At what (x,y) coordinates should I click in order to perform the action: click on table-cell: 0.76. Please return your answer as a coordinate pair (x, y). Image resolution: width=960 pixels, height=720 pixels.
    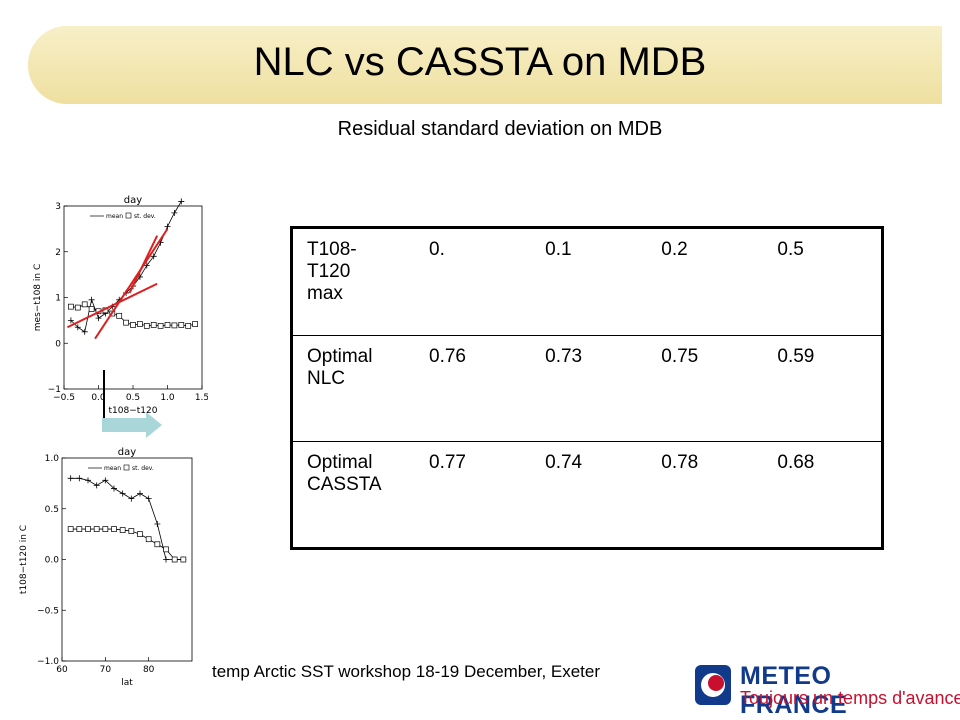
    Looking at the image, I should click on (473, 388).